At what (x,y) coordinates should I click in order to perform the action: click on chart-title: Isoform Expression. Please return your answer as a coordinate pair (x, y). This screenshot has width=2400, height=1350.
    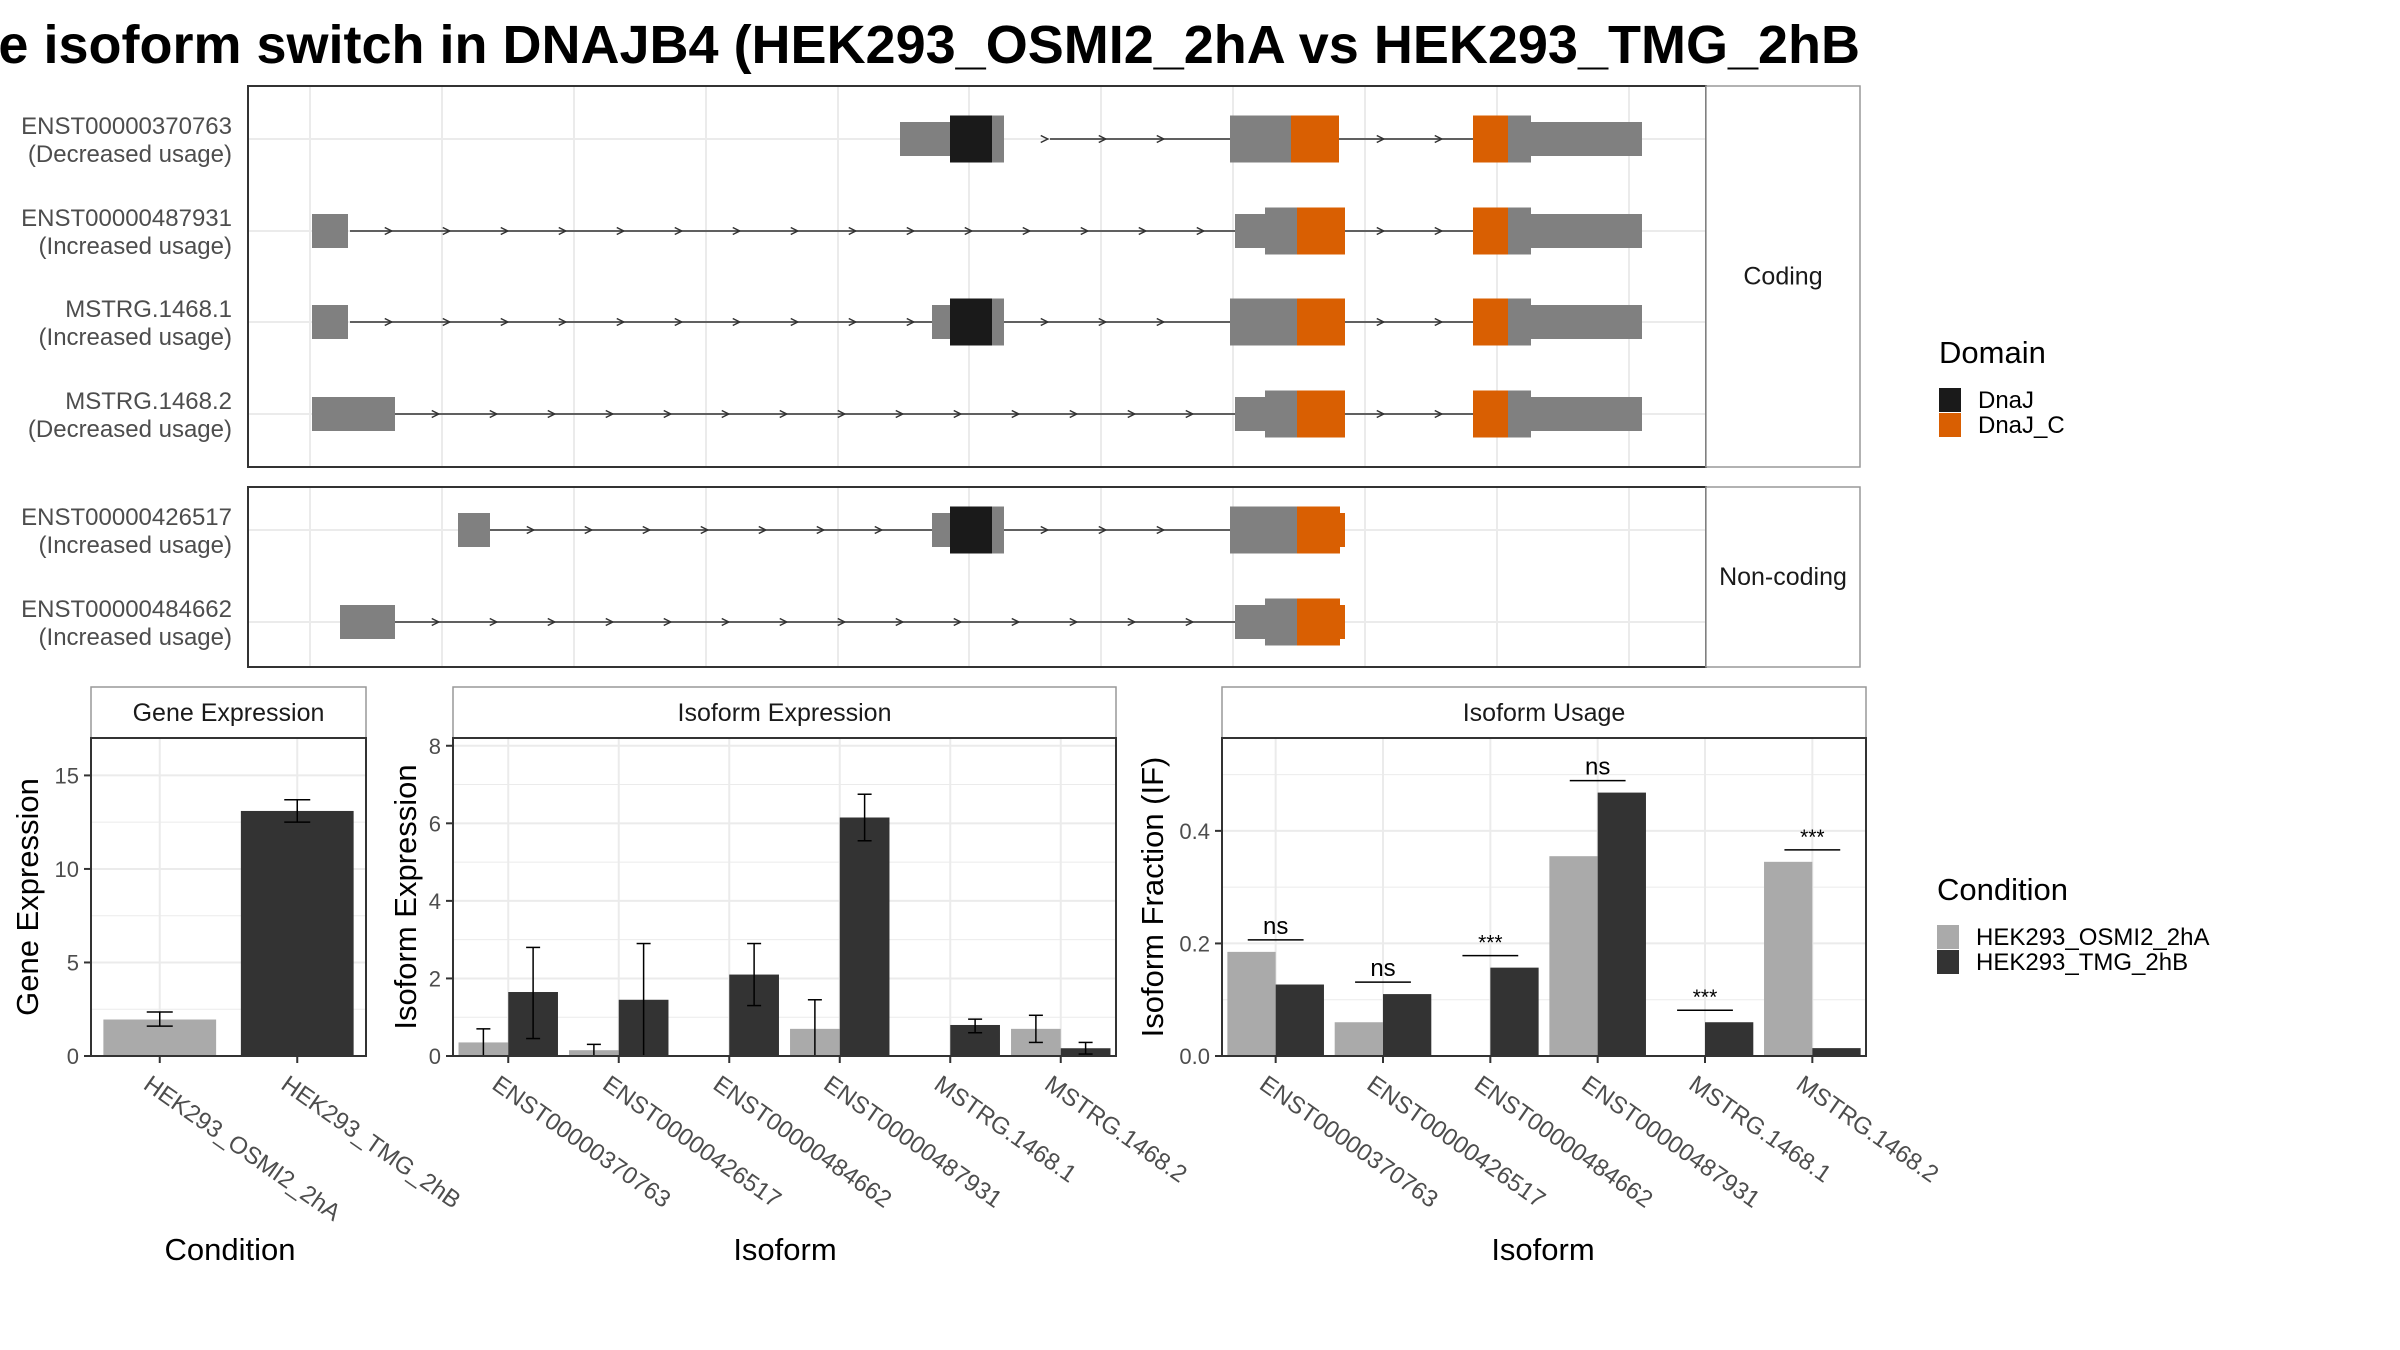
    Looking at the image, I should click on (785, 713).